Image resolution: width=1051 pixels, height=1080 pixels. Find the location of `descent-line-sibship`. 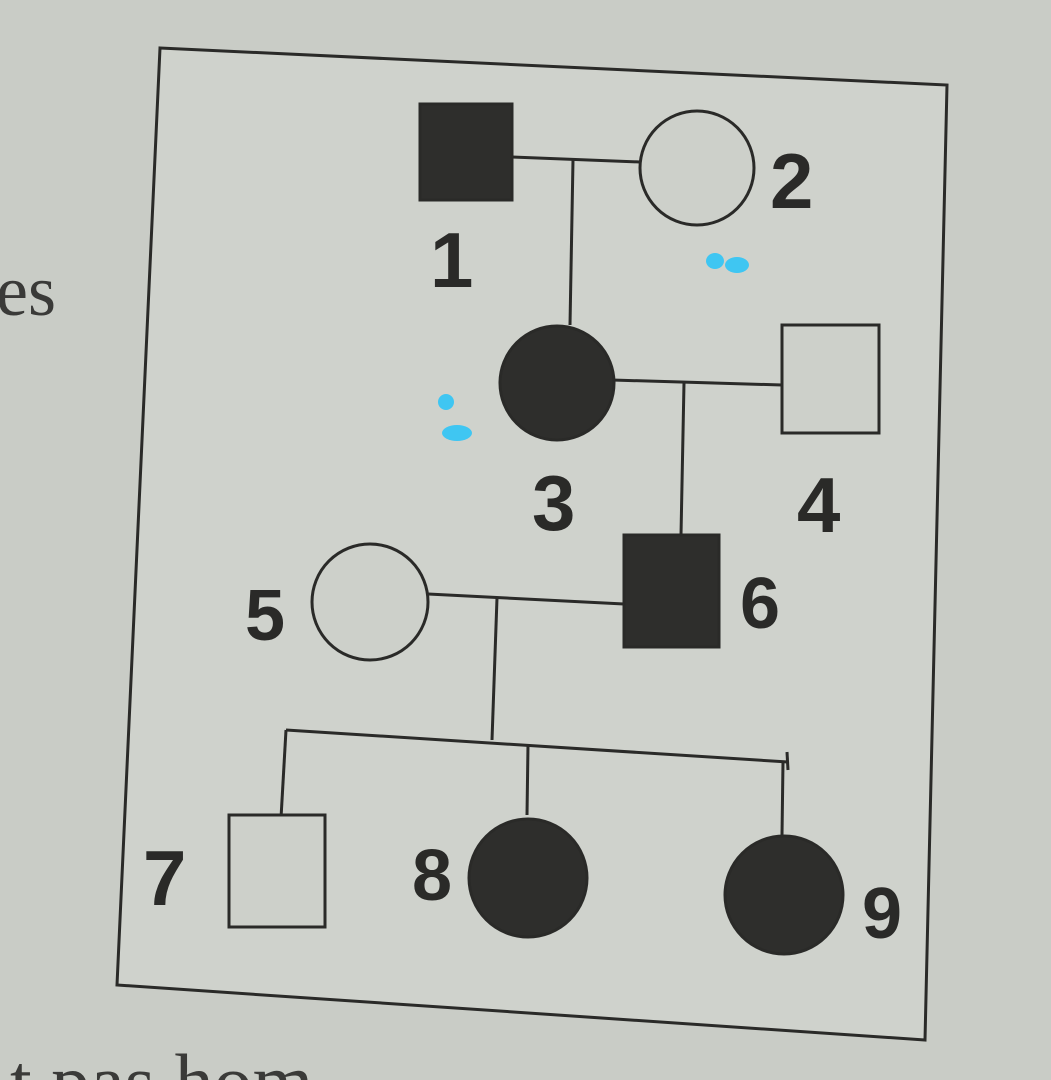

descent-line-sibship is located at coordinates (494, 669).